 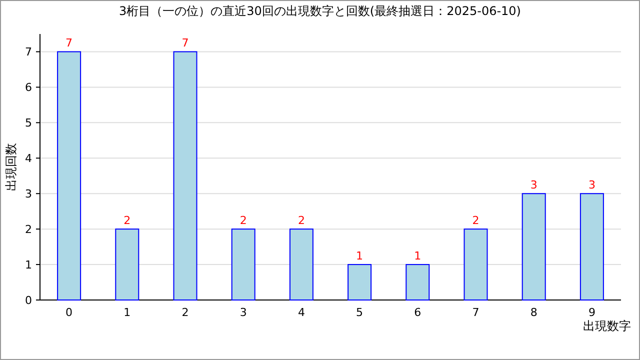 What do you see at coordinates (28, 194) in the screenshot?
I see `y-tick-label: 3` at bounding box center [28, 194].